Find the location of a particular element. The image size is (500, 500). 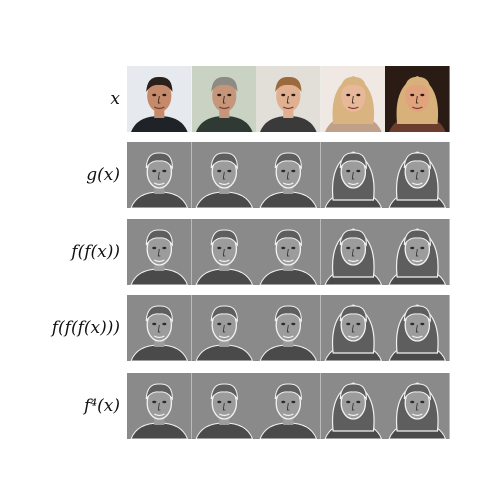

strip-f4x is located at coordinates (288, 406).